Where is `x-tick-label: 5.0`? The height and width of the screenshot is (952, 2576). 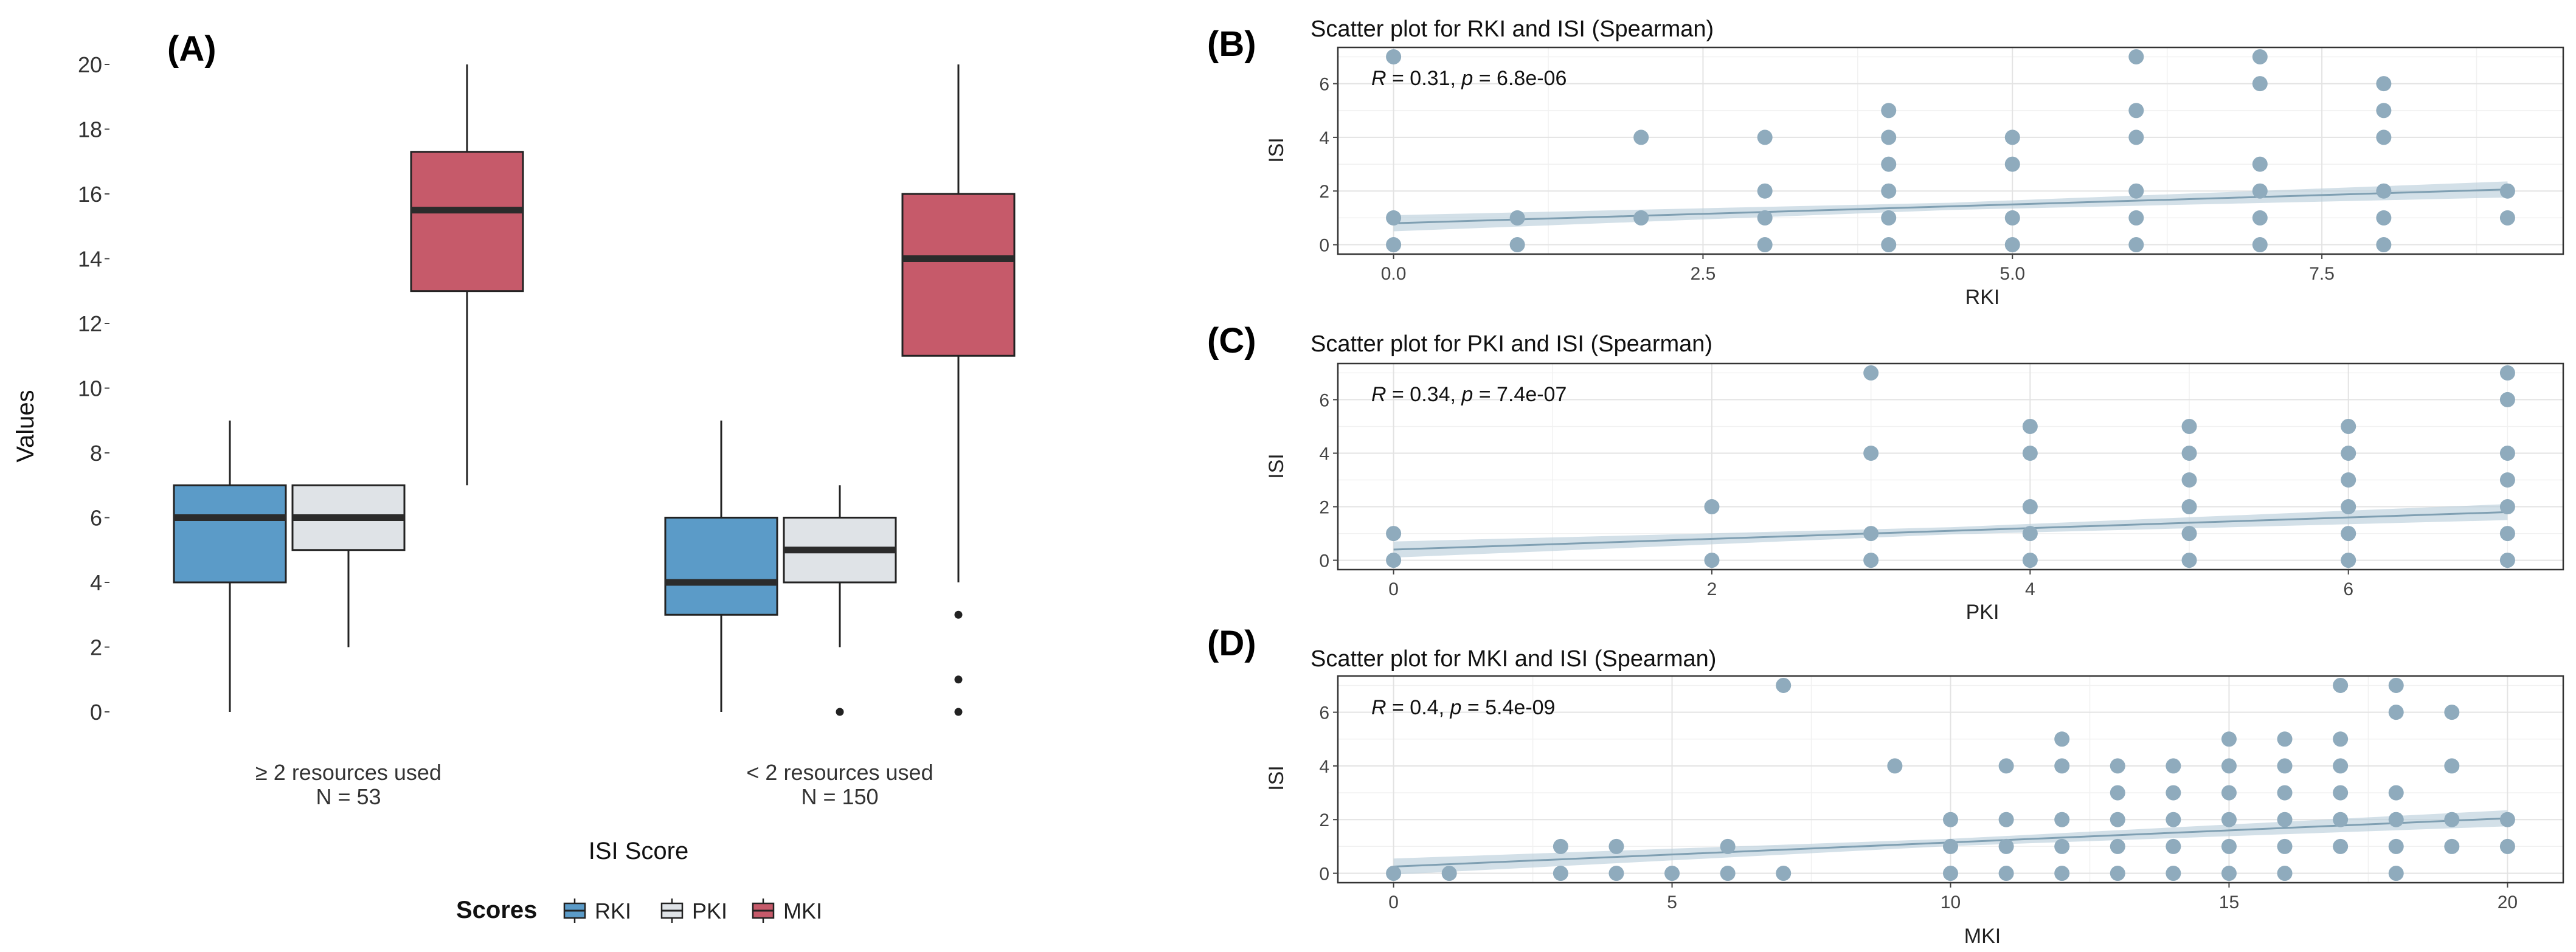
x-tick-label: 5.0 is located at coordinates (2012, 274).